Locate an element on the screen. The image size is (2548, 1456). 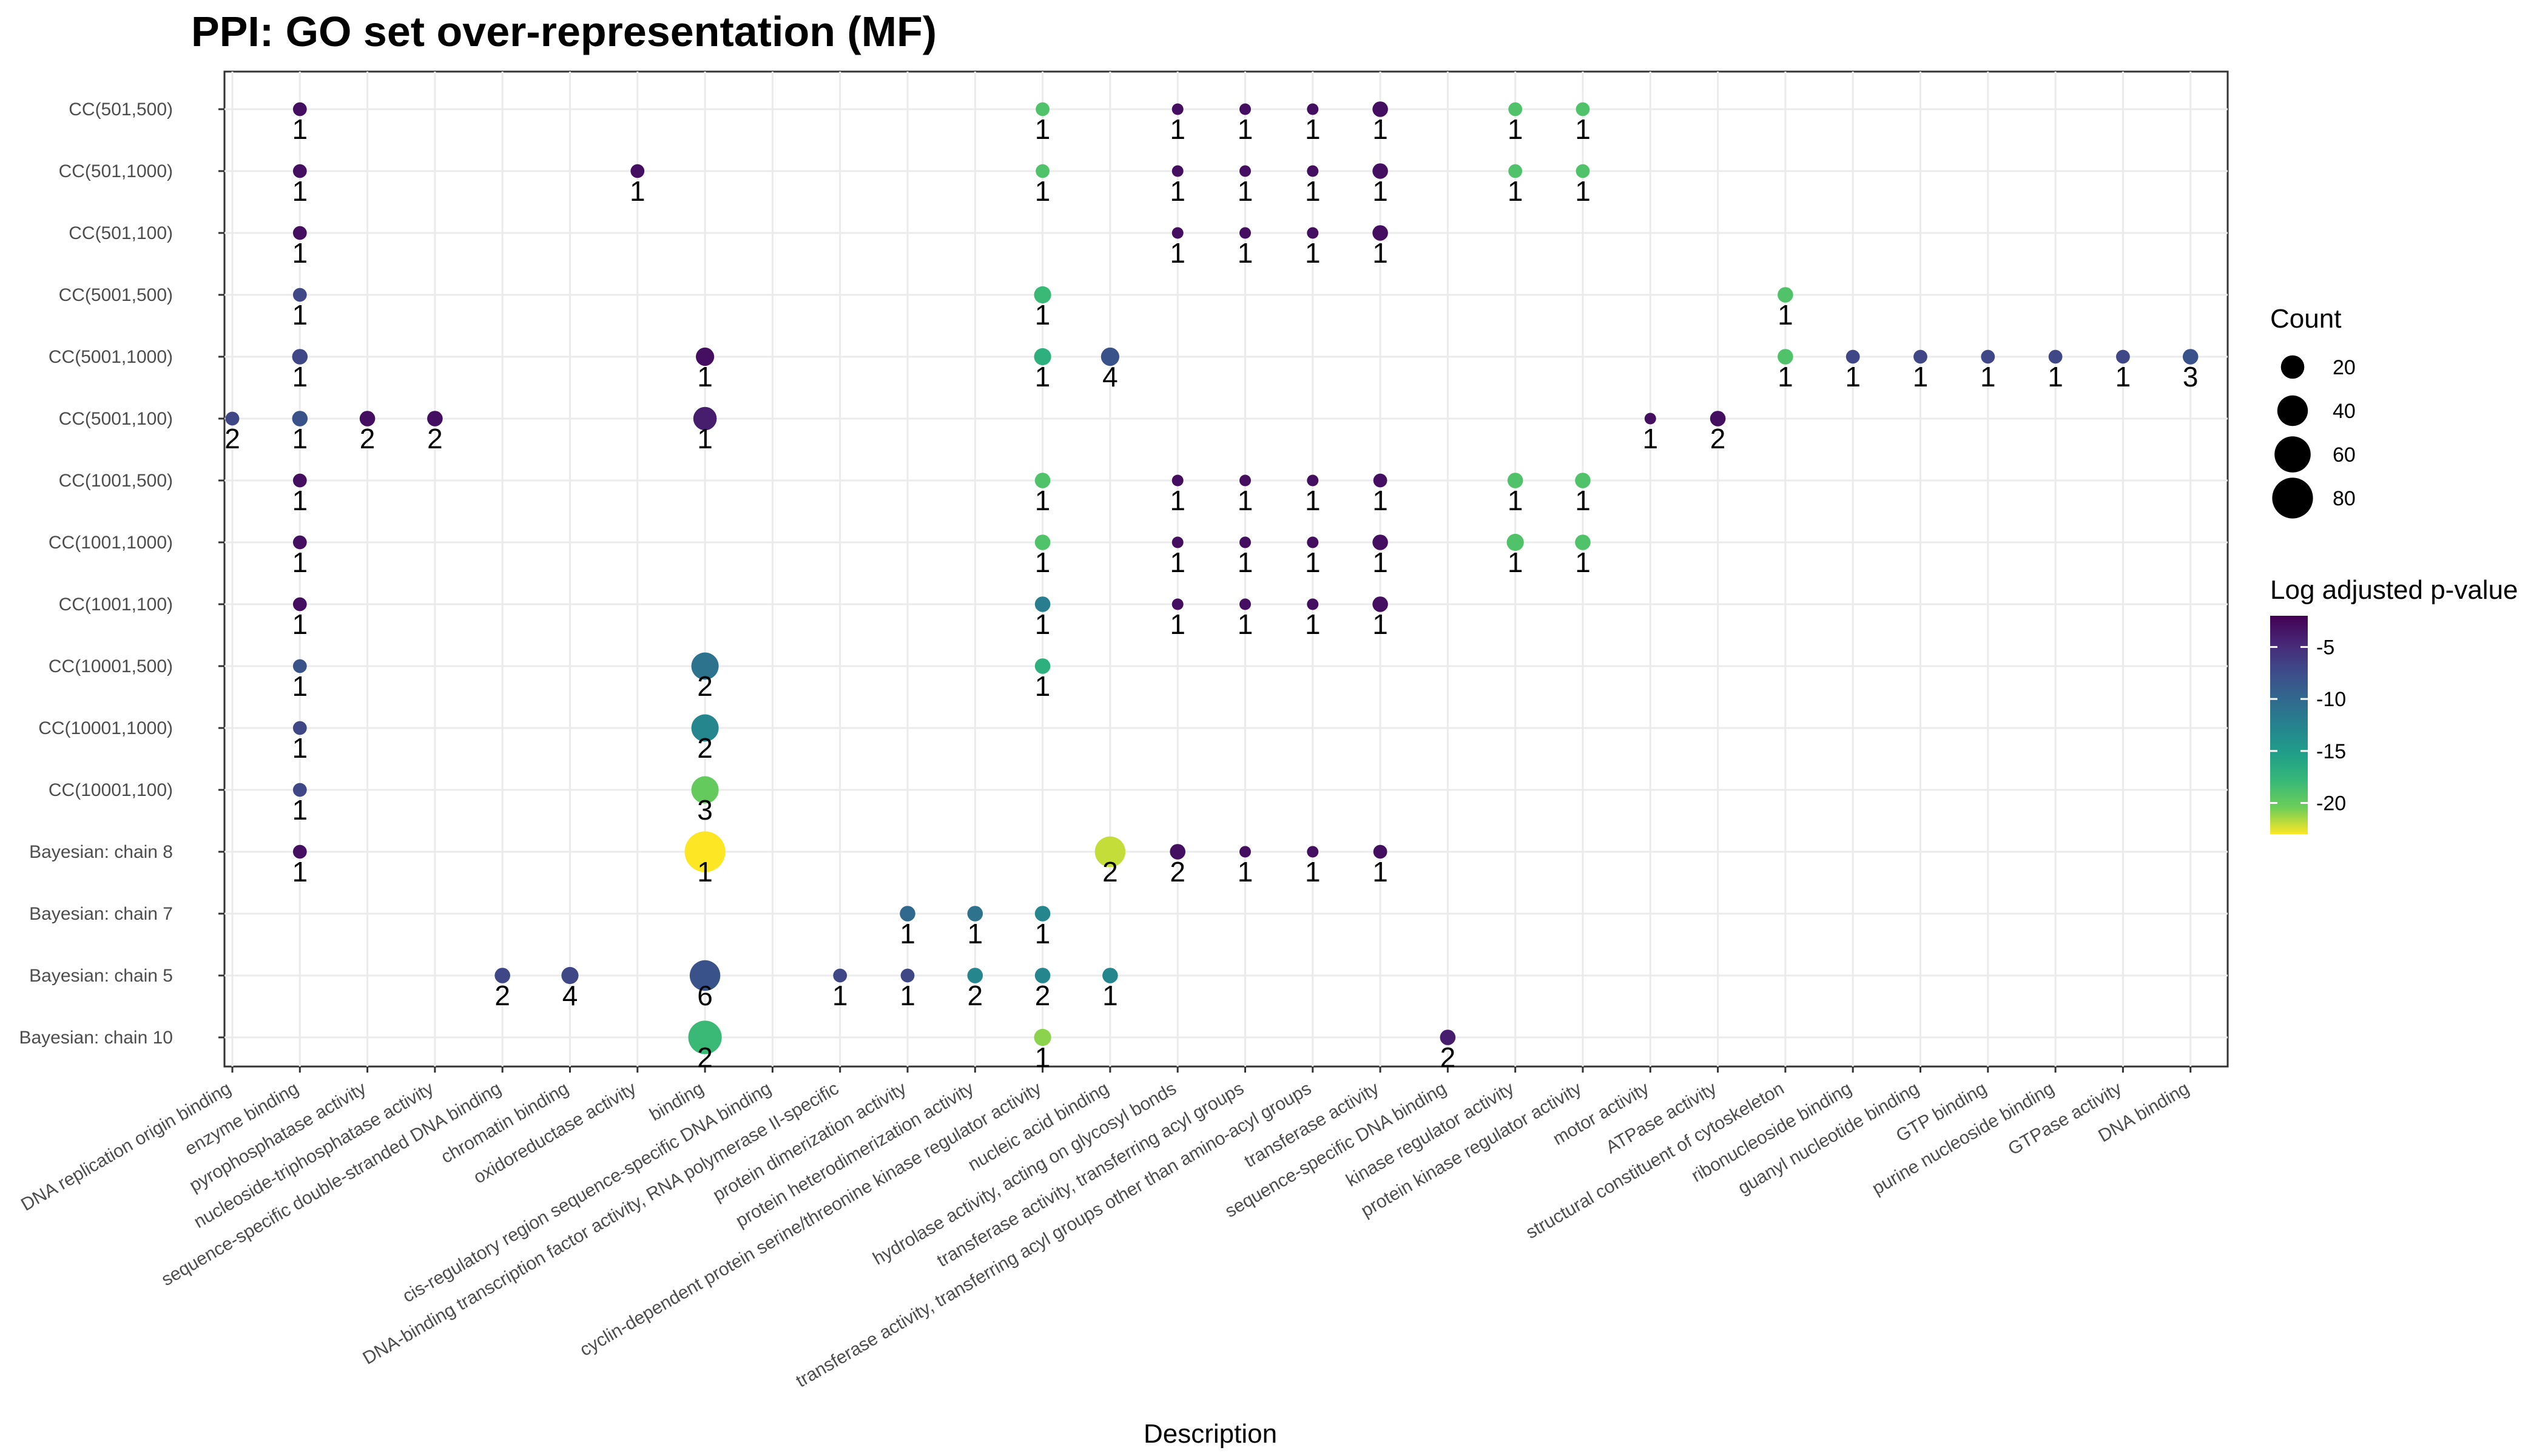
color-legend-label: -15 is located at coordinates (2331, 751).